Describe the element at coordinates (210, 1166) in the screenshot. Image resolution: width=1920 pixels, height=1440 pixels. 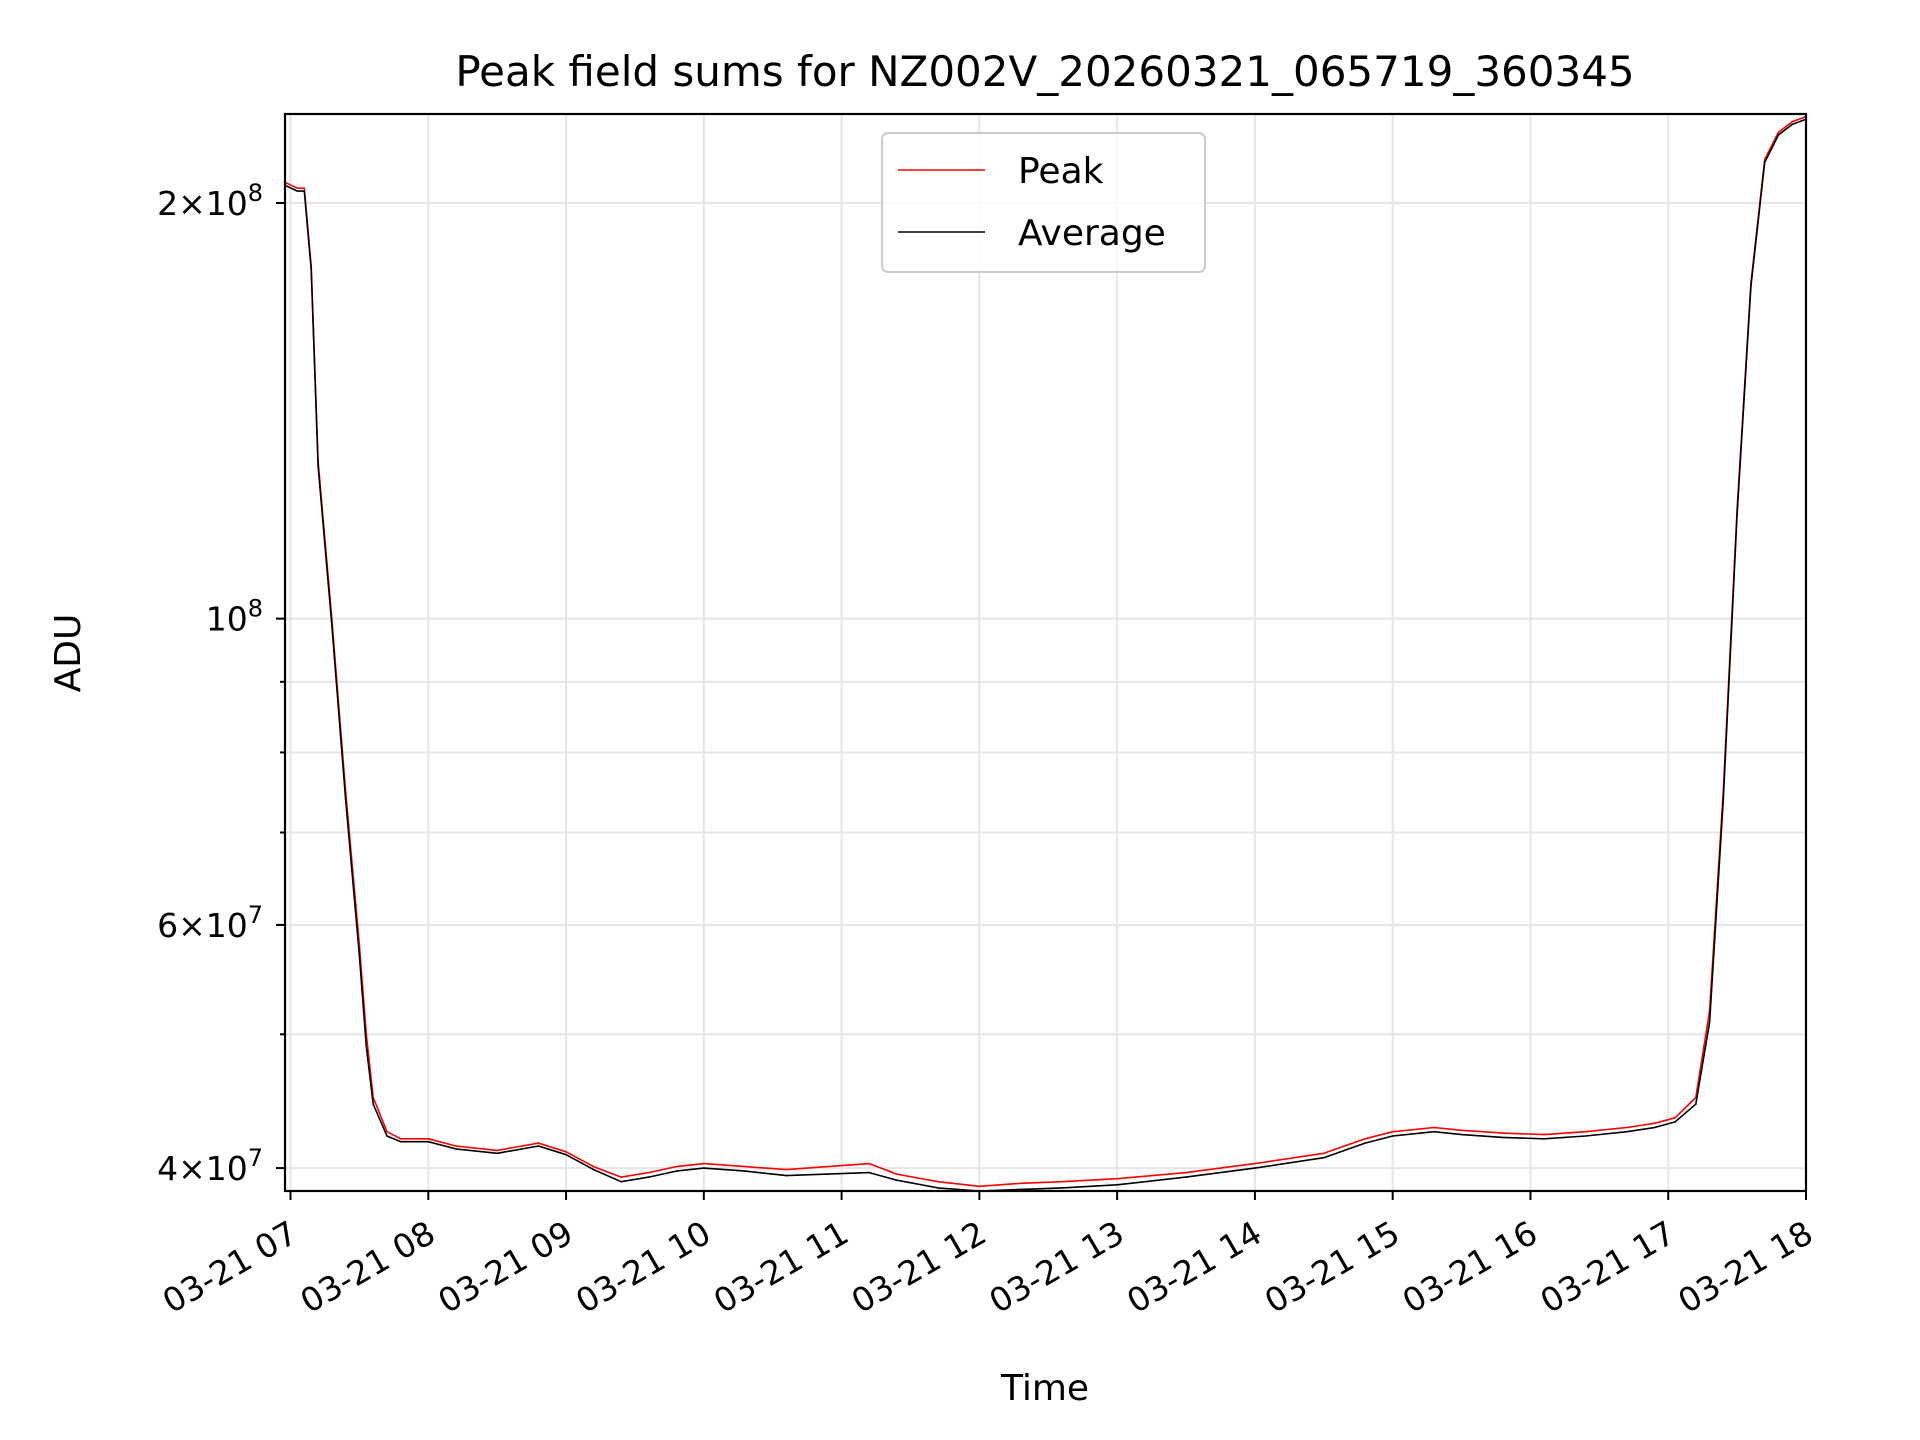
I see `y-tick-label: 4×107` at that location.